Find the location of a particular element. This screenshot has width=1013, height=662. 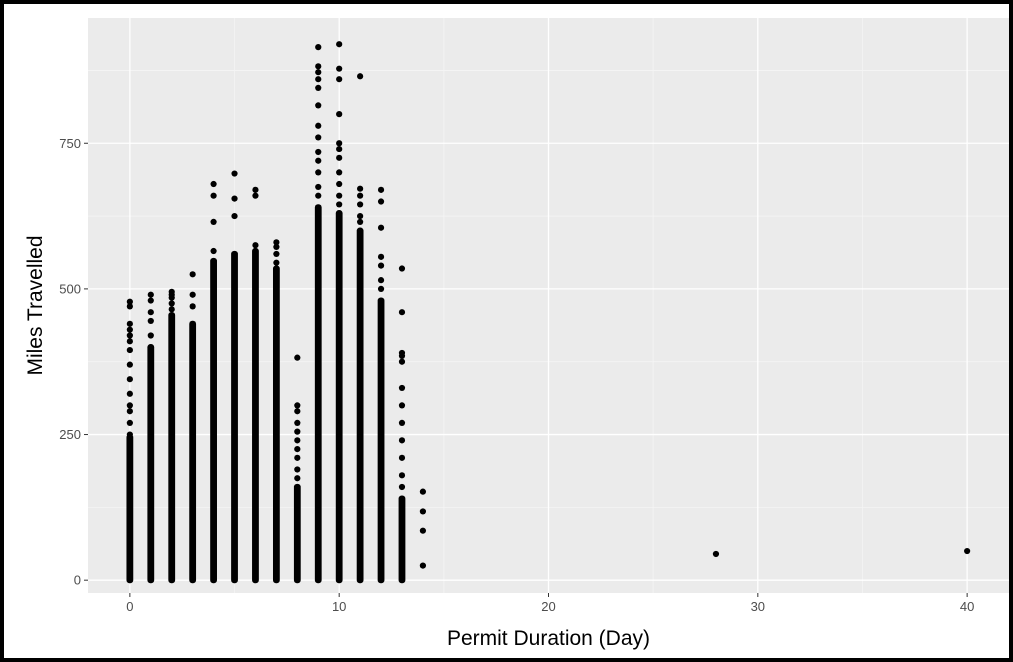

y-tick-label: 750 is located at coordinates (70, 143).